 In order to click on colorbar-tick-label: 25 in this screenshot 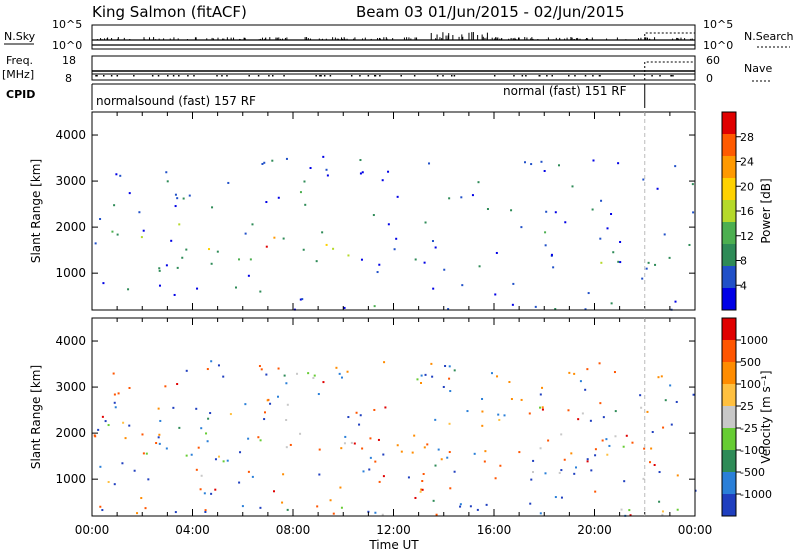, I will do `click(747, 406)`.